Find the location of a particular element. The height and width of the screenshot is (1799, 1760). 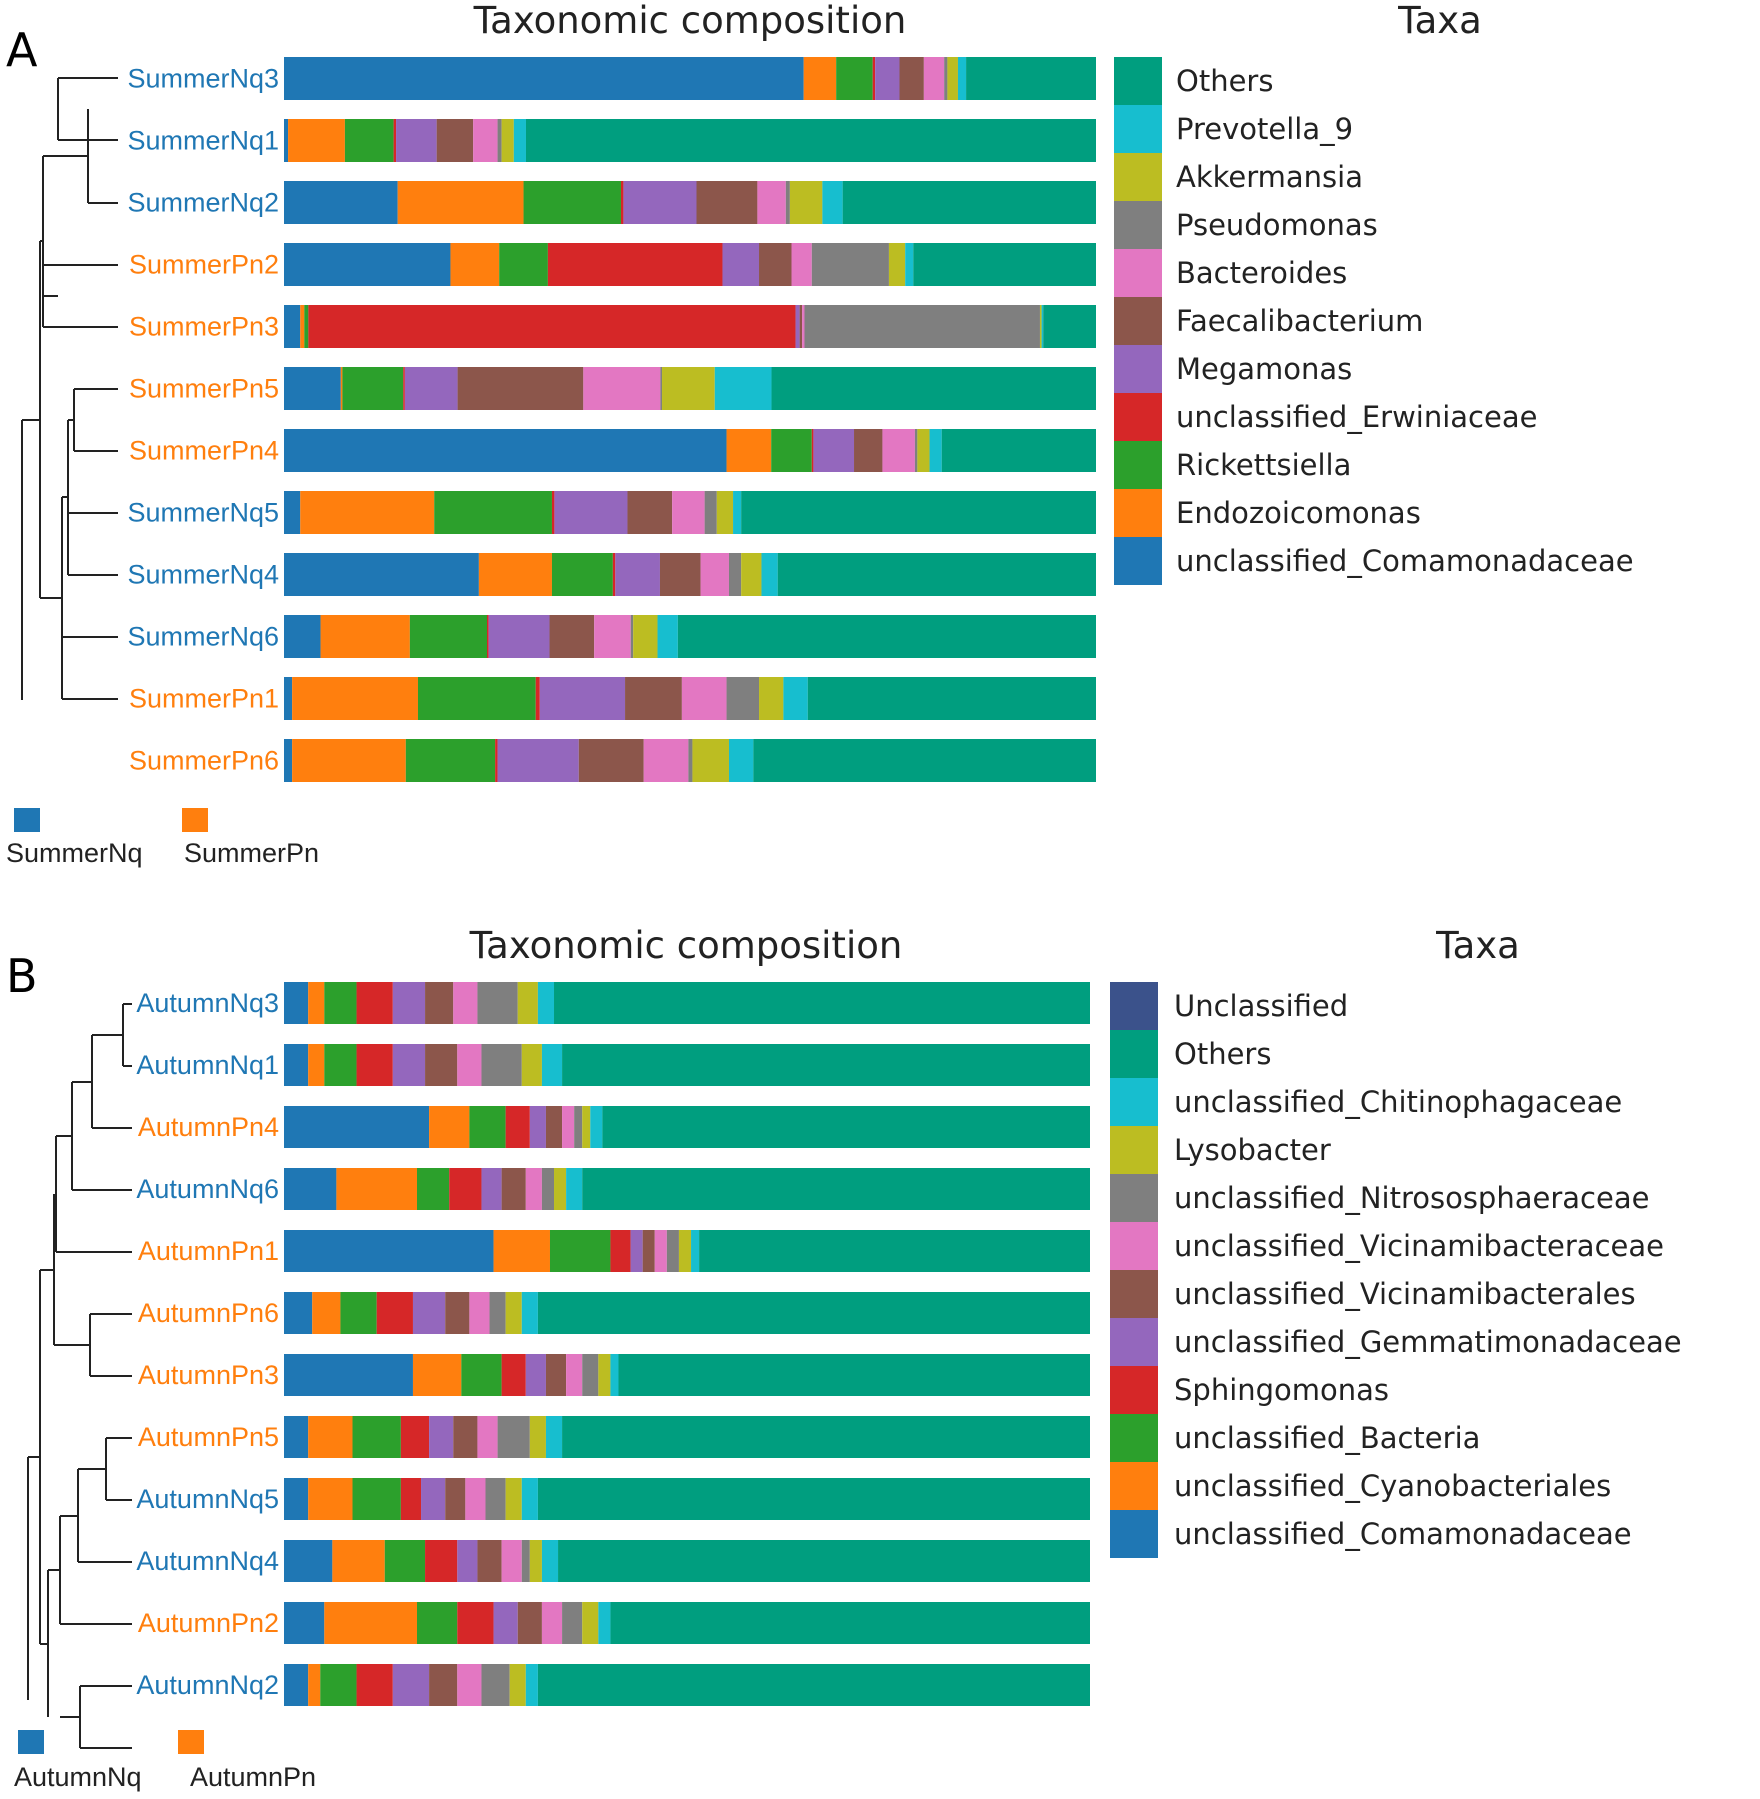

legend-label-pseudomonas: Pseudomonas is located at coordinates (1277, 225).